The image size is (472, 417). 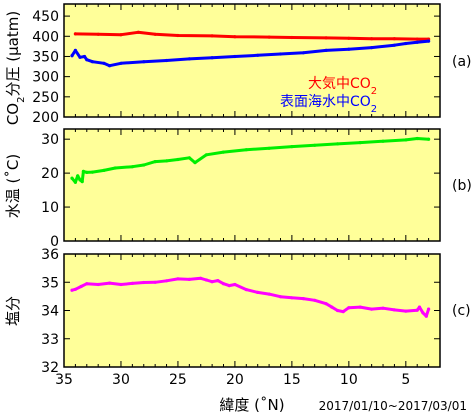 What do you see at coordinates (121, 380) in the screenshot?
I see `panel-c-xtick-label: 30` at bounding box center [121, 380].